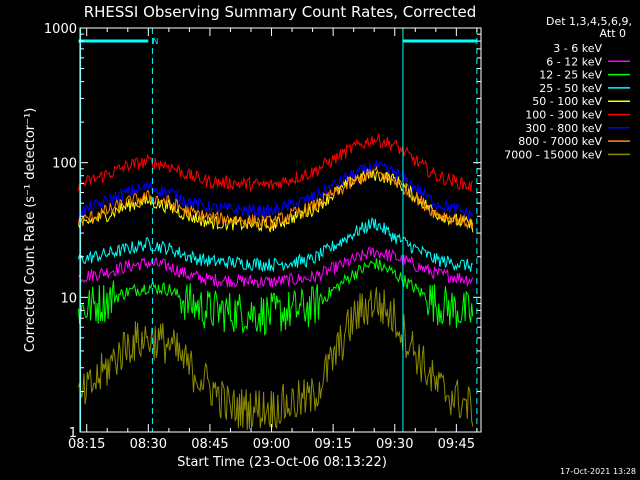 The image size is (640, 480). I want to click on series-line-100-300-kev, so click(276, 163).